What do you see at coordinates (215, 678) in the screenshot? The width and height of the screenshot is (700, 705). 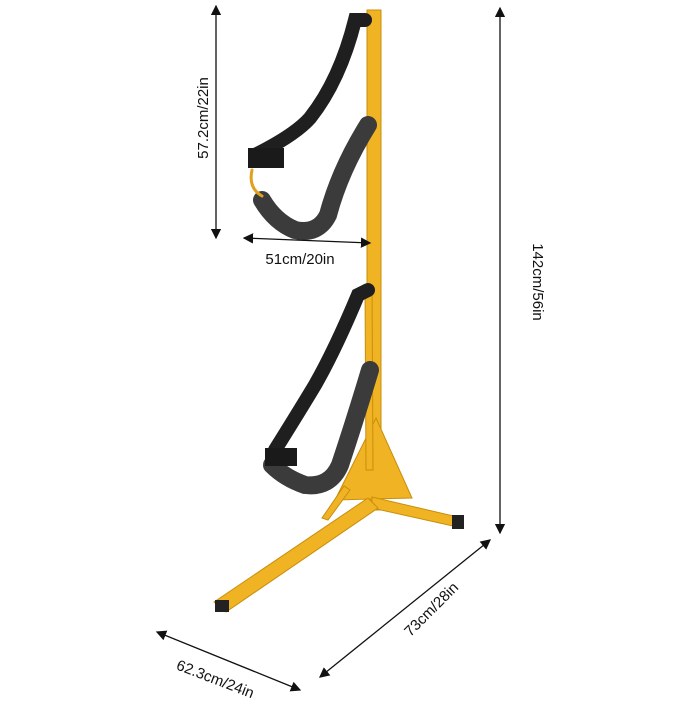 I see `base-width-label: 62.3cm/24in` at bounding box center [215, 678].